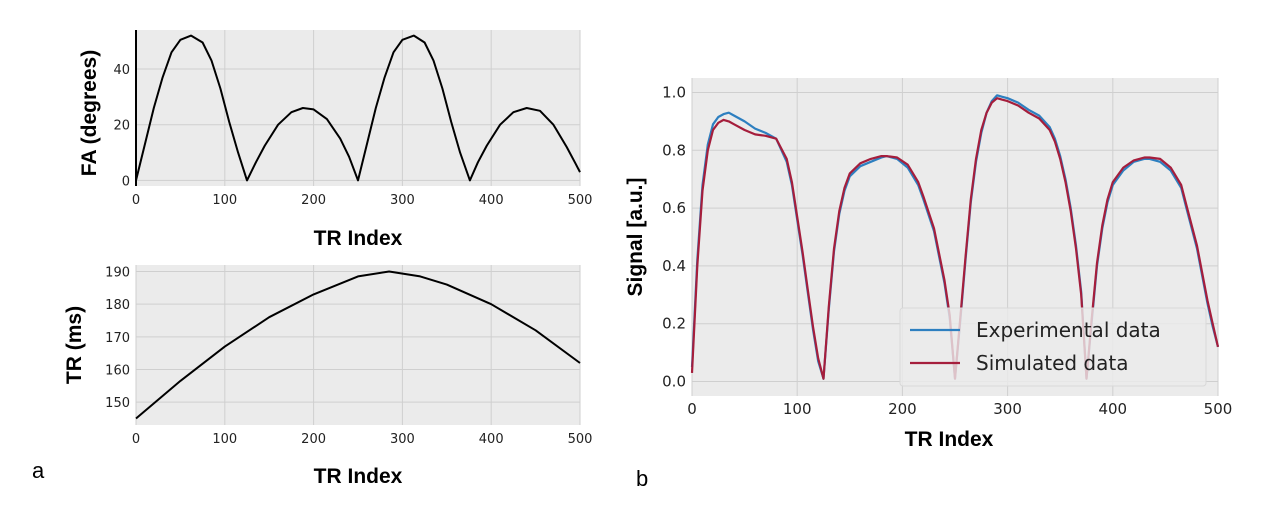 Image resolution: width=1280 pixels, height=516 pixels. I want to click on legend: Experimental data Simulated data, so click(1053, 347).